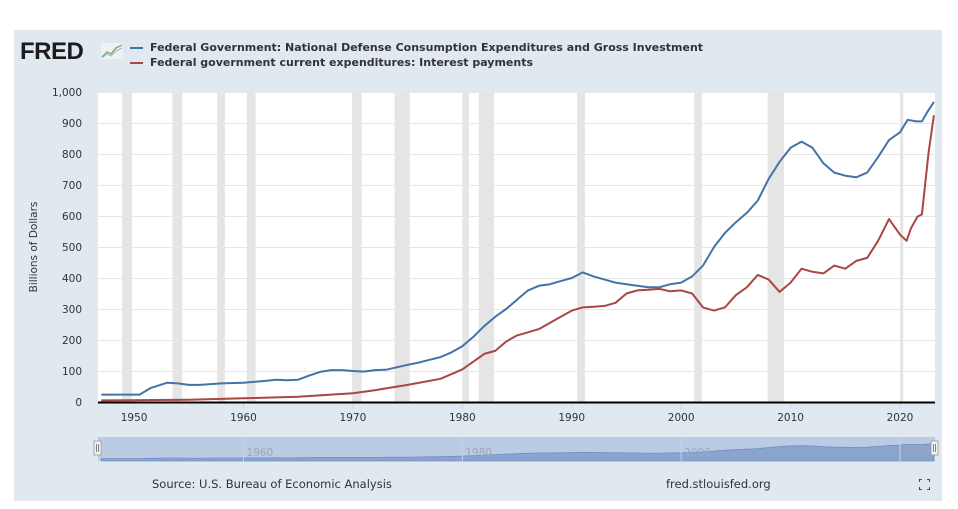 This screenshot has width=958, height=509. I want to click on x-tick-label: 1980, so click(462, 418).